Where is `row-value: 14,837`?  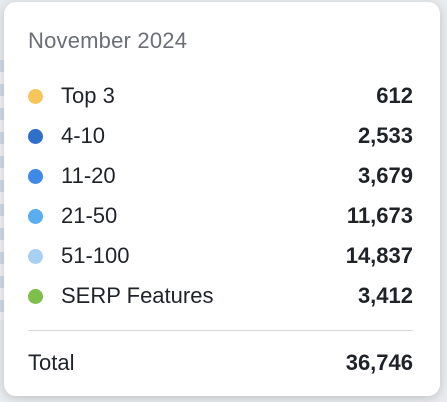 row-value: 14,837 is located at coordinates (379, 255).